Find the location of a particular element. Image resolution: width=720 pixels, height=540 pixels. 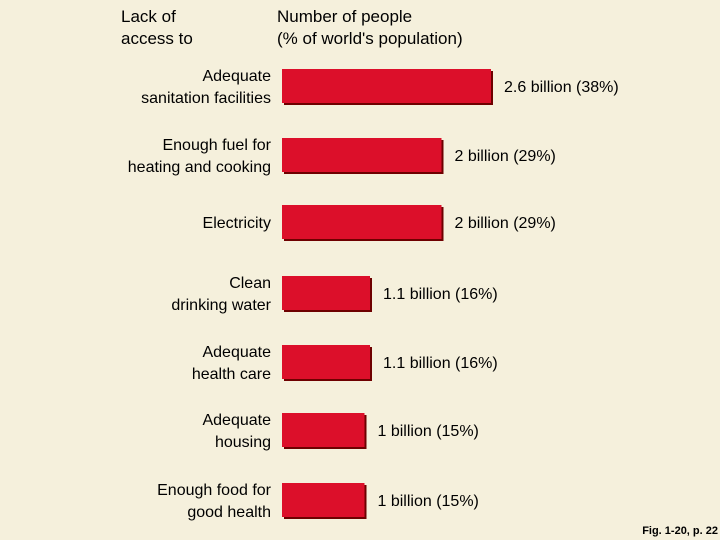

category-label-line: drinking water is located at coordinates (221, 305).